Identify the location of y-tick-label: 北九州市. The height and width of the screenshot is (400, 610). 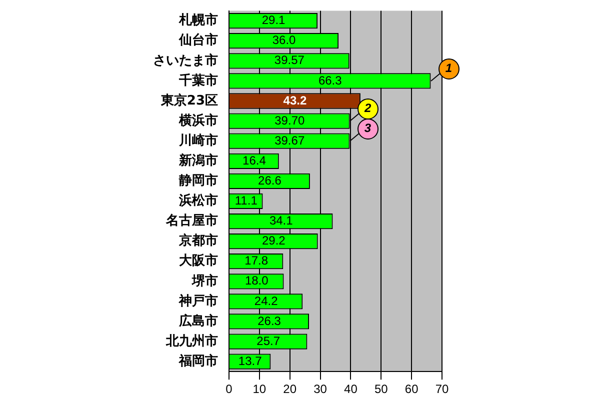
(191, 340).